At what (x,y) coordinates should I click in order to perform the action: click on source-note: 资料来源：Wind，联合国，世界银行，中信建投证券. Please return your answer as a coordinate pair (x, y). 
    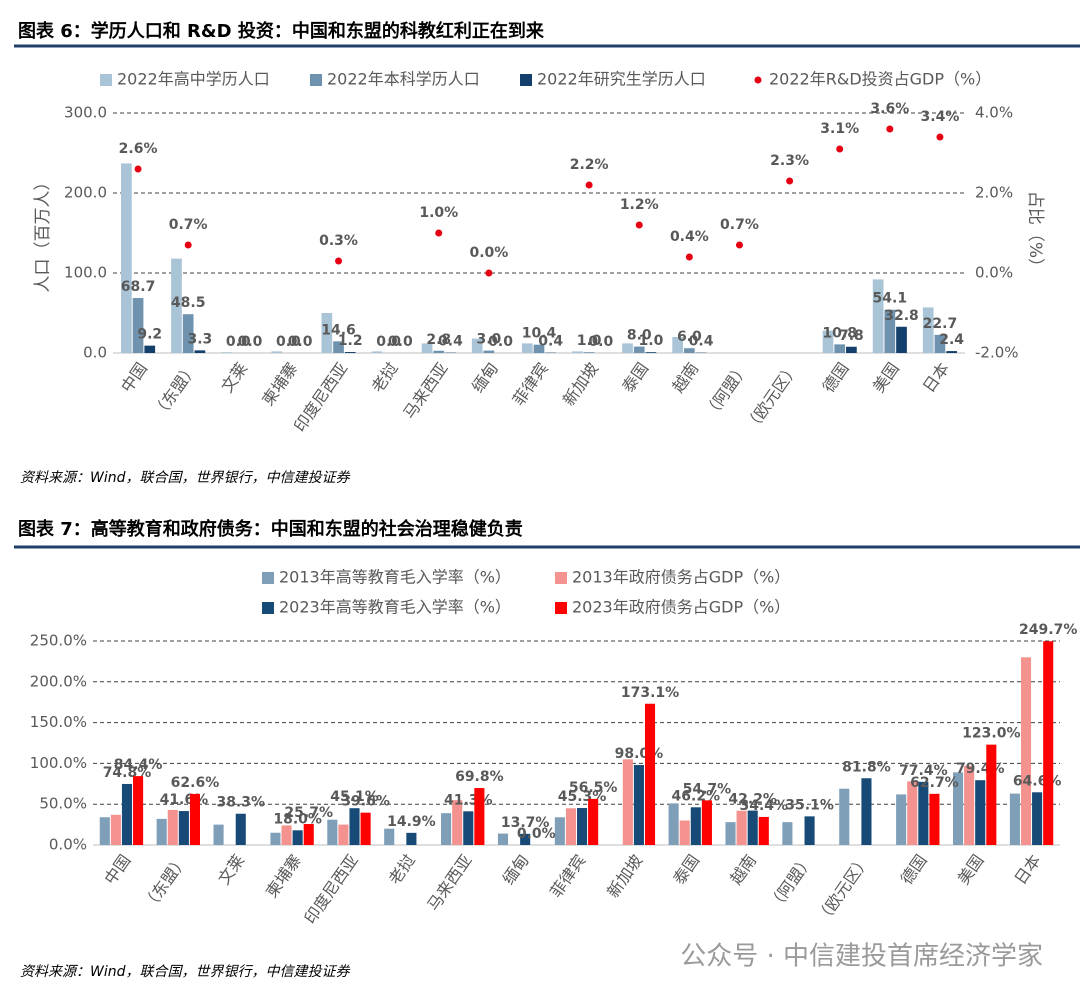
    Looking at the image, I should click on (185, 972).